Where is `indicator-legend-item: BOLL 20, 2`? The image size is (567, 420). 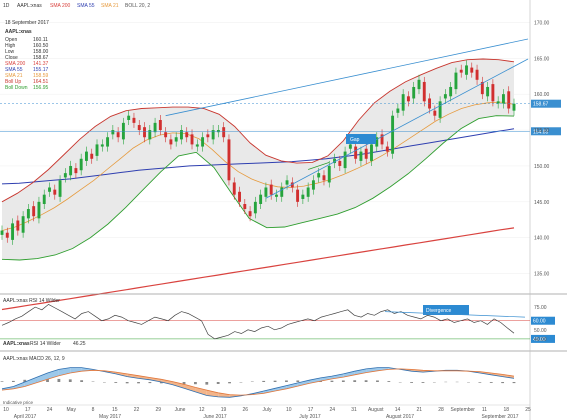 indicator-legend-item: BOLL 20, 2 is located at coordinates (137, 6).